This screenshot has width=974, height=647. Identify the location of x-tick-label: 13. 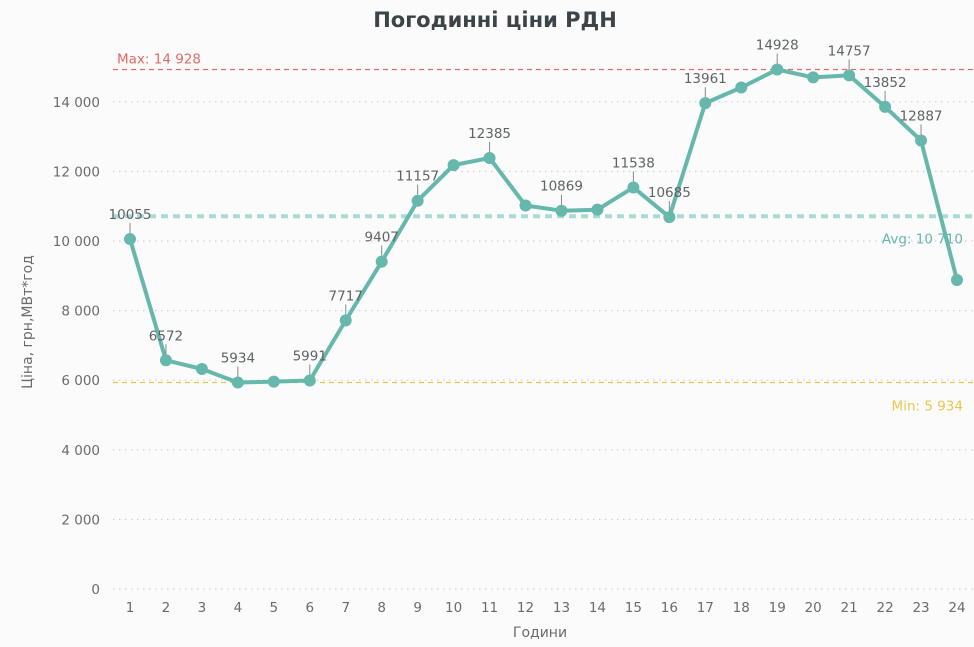
(561, 608).